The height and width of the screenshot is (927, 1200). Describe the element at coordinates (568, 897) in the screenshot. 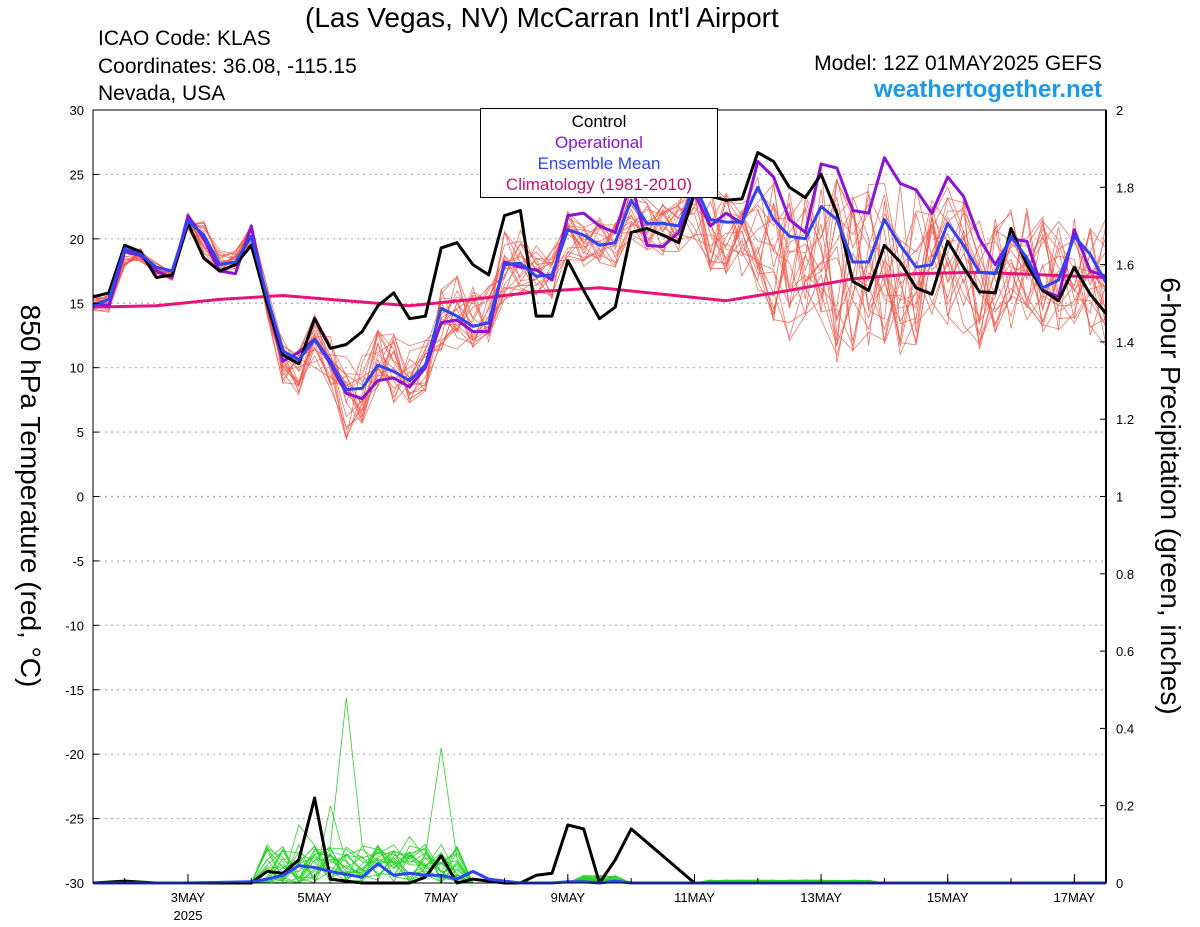

I see `x-tick-label: 9MAY` at that location.